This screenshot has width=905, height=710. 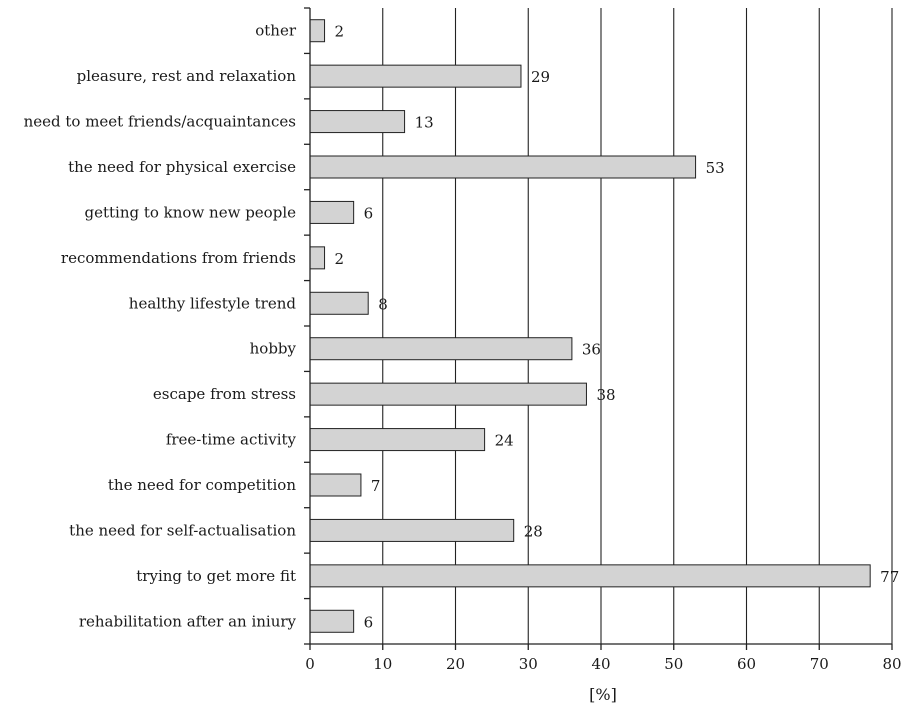 What do you see at coordinates (600, 664) in the screenshot?
I see `x-tick-label: 40` at bounding box center [600, 664].